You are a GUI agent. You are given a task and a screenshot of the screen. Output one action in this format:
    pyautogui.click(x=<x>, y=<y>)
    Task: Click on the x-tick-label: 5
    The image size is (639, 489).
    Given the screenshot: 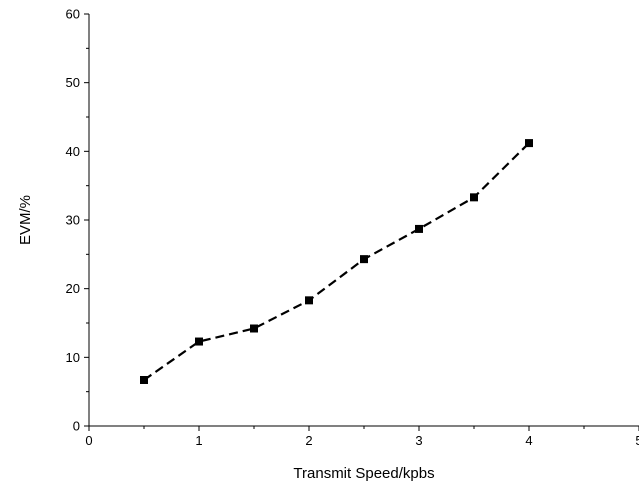 What is the action you would take?
    pyautogui.click(x=637, y=440)
    